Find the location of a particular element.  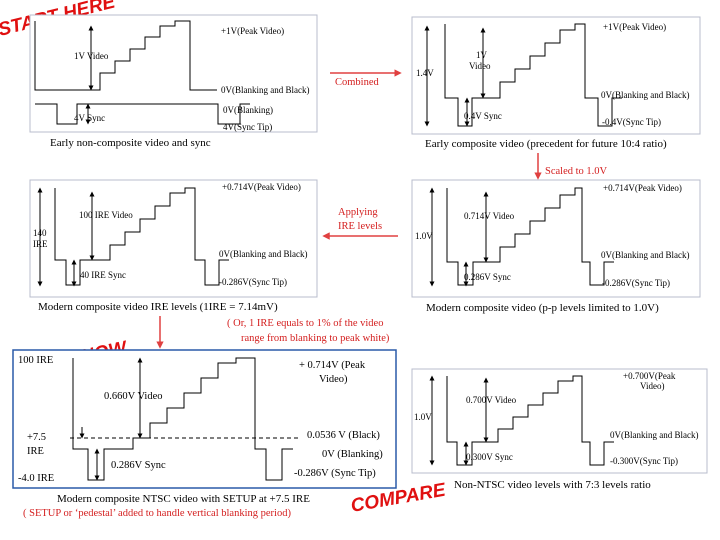

p5-sync-label: 0.286V Sync is located at coordinates (138, 465).